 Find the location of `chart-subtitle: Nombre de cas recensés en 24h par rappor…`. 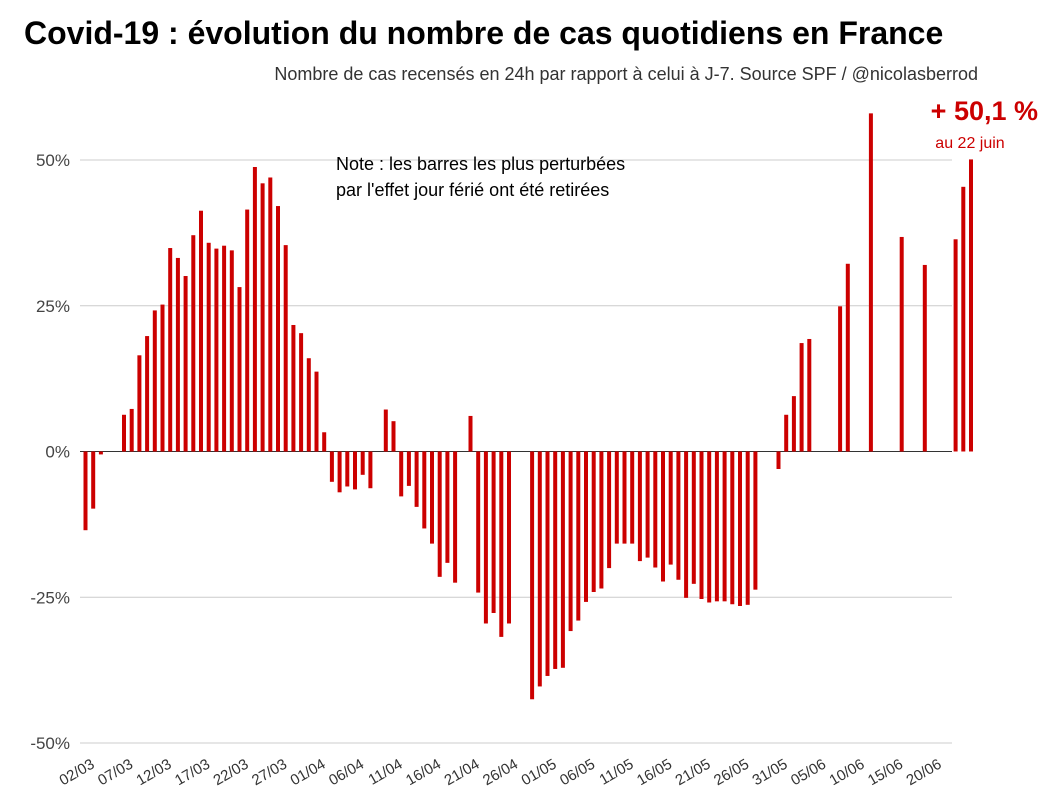

chart-subtitle: Nombre de cas recensés en 24h par rappor… is located at coordinates (626, 74).